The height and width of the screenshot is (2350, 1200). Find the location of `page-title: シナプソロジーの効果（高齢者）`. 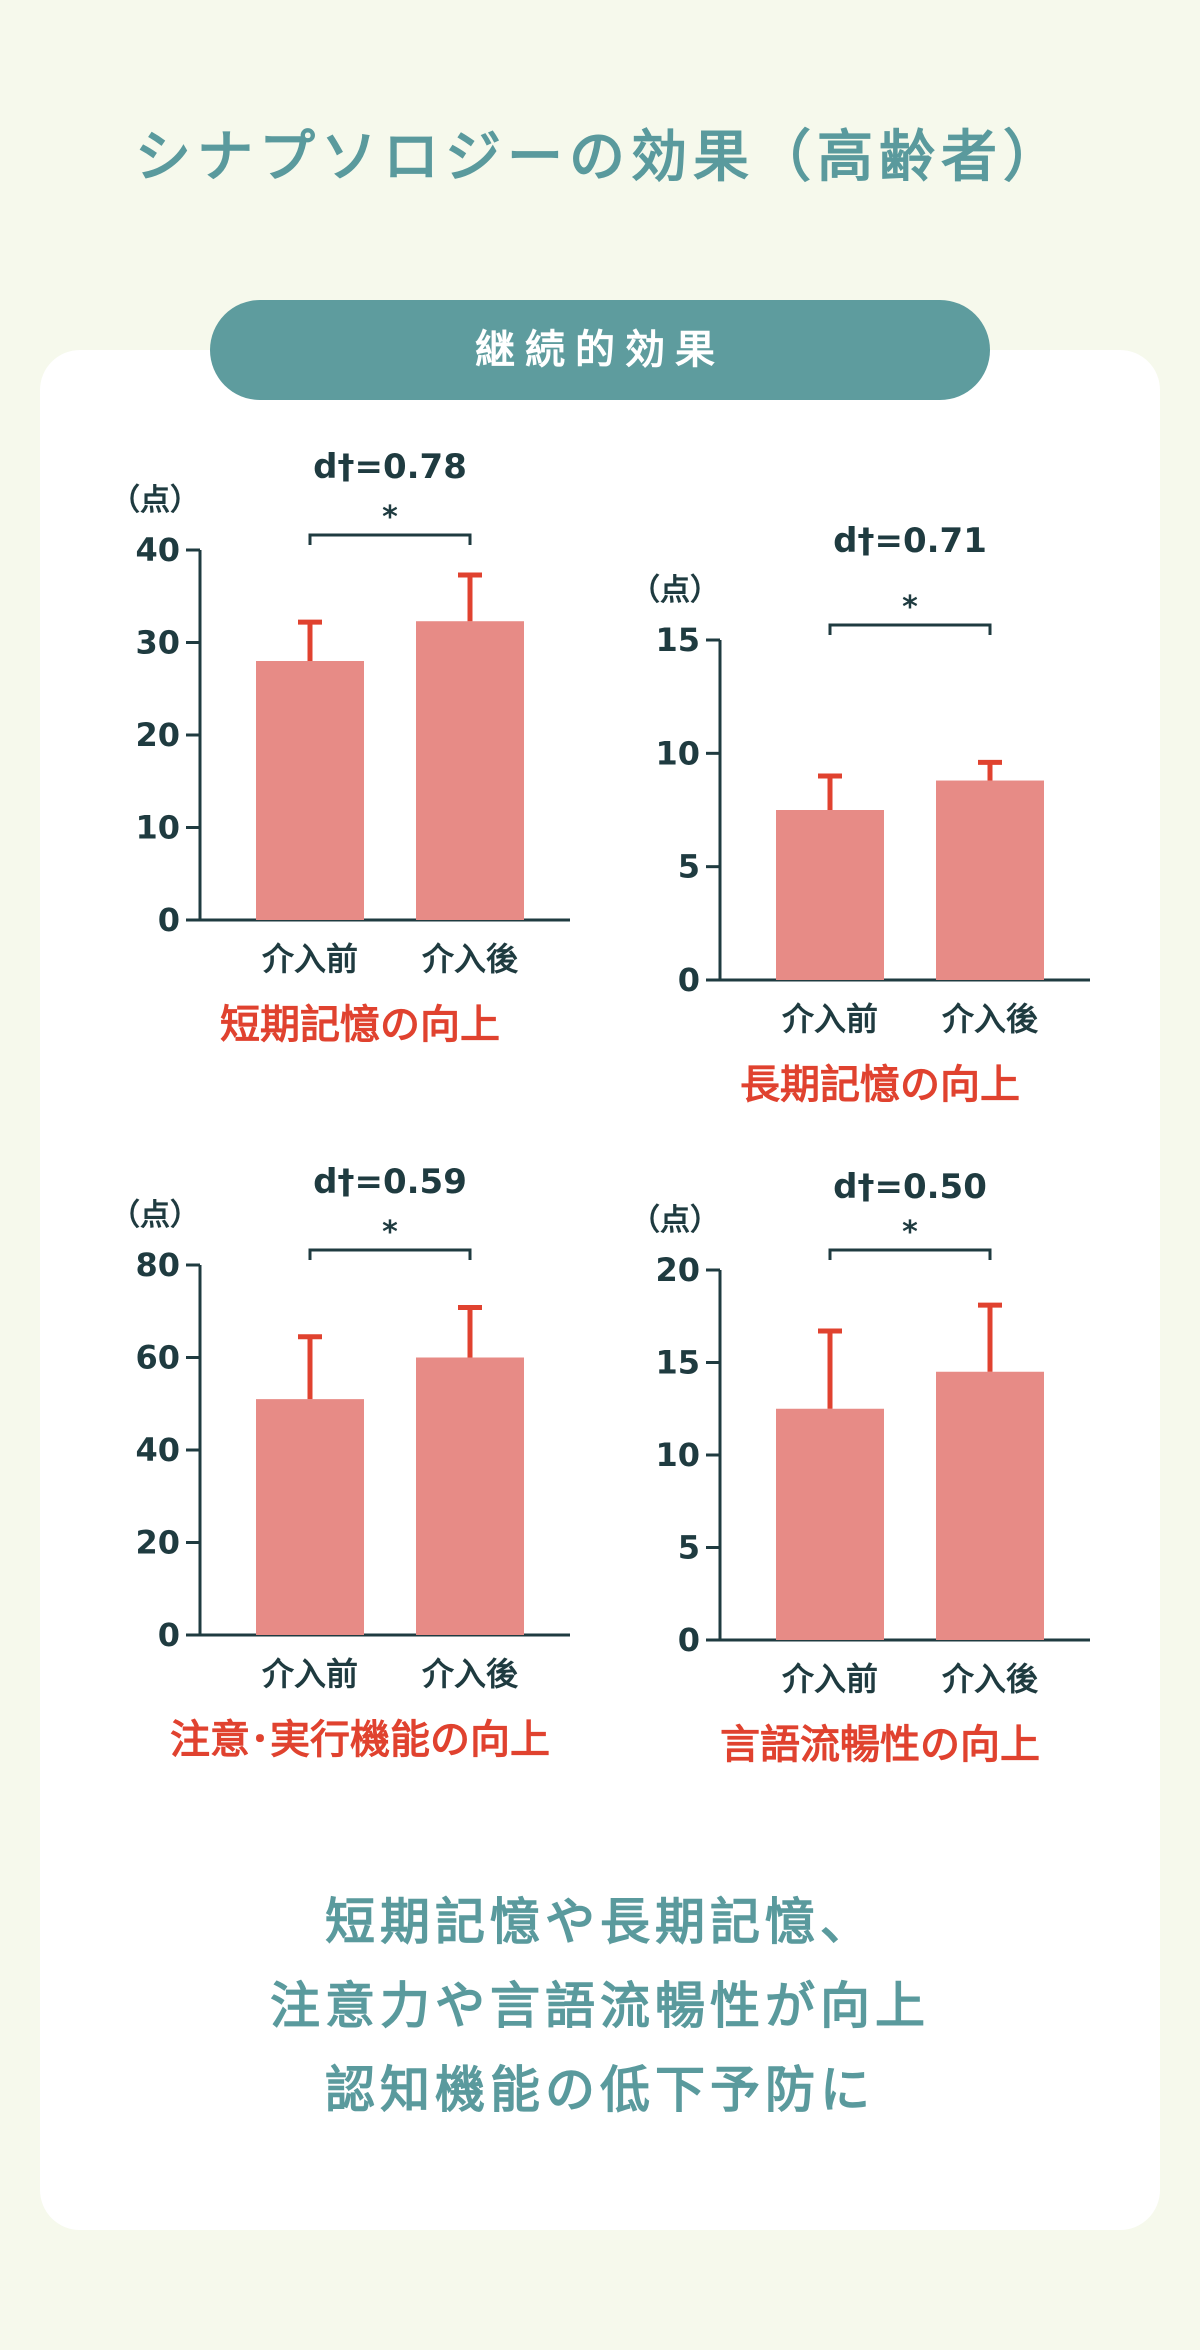

page-title: シナプソロジーの効果（高齢者） is located at coordinates (600, 157).